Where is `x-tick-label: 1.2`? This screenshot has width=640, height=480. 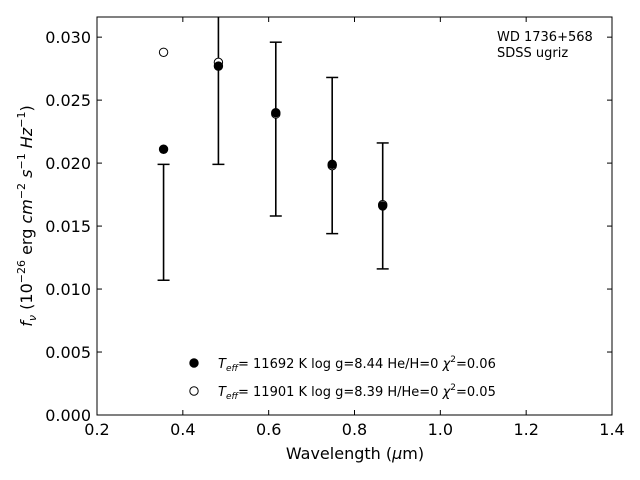 x-tick-label: 1.2 is located at coordinates (525, 429).